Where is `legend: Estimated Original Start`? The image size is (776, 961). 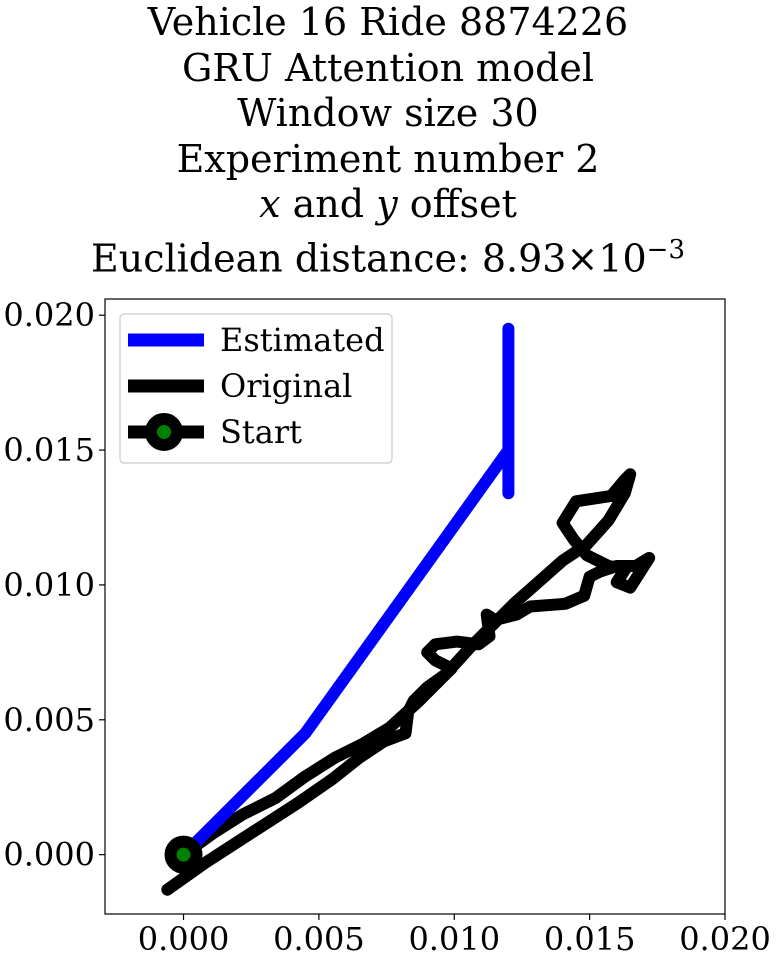
legend: Estimated Original Start is located at coordinates (256, 388).